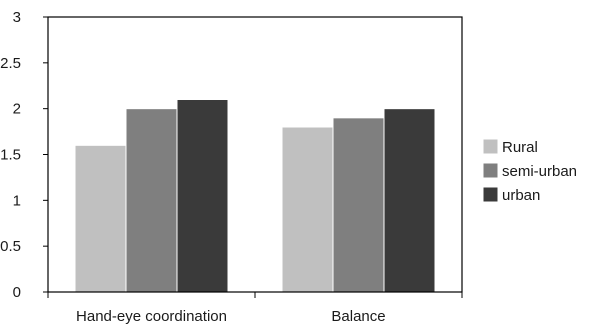  Describe the element at coordinates (358, 316) in the screenshot. I see `x-category-label: Balance` at that location.